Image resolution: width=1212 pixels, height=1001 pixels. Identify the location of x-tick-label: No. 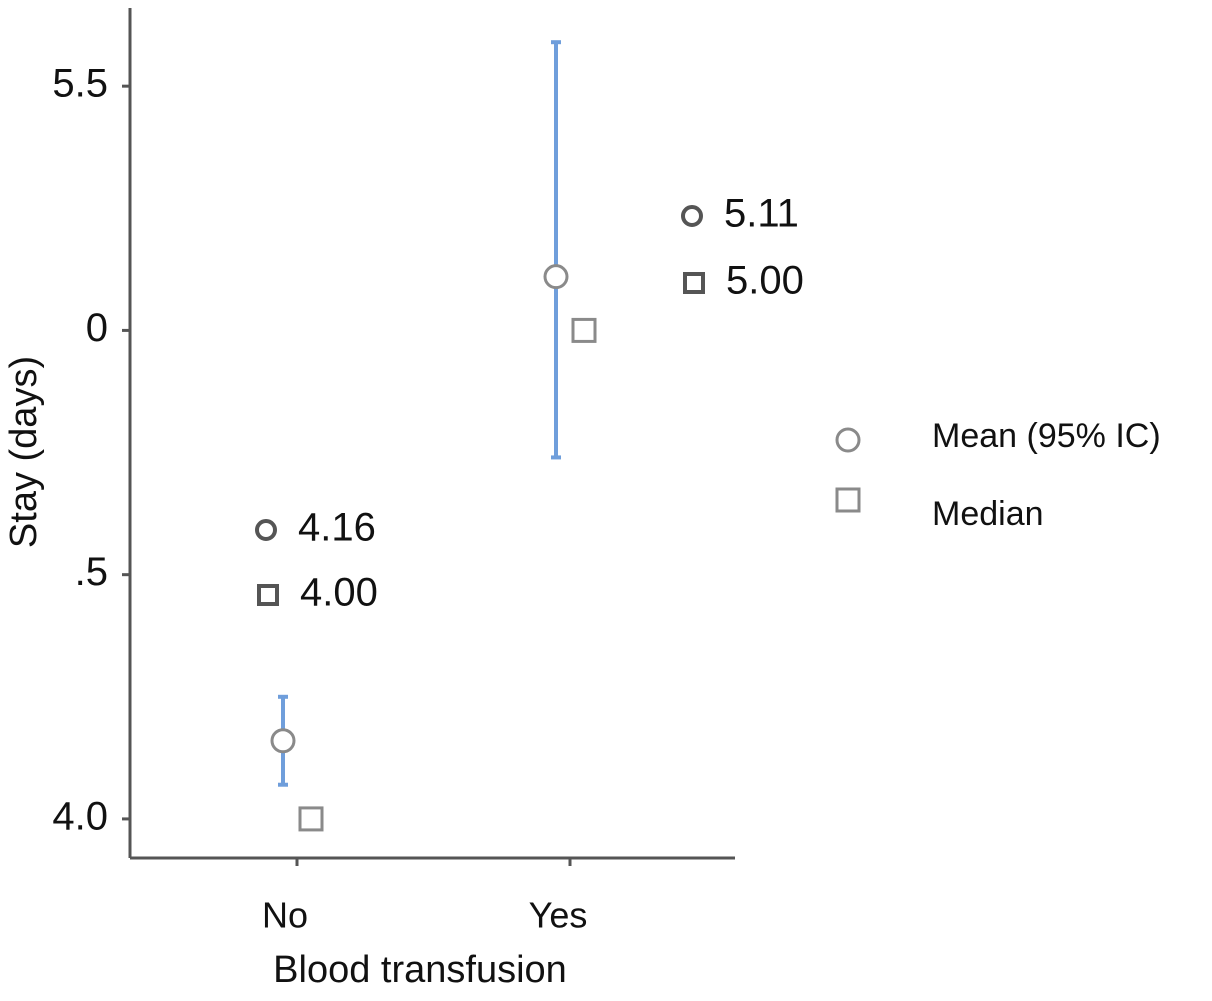
(285, 915).